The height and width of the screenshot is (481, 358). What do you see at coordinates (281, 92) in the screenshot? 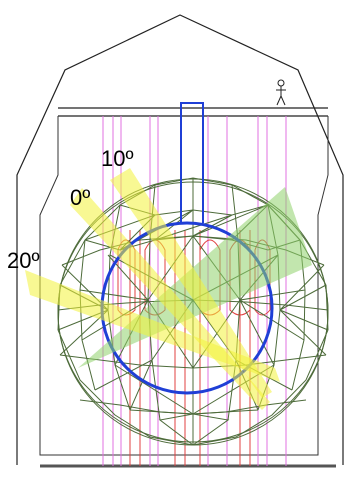
I see `person-icon` at bounding box center [281, 92].